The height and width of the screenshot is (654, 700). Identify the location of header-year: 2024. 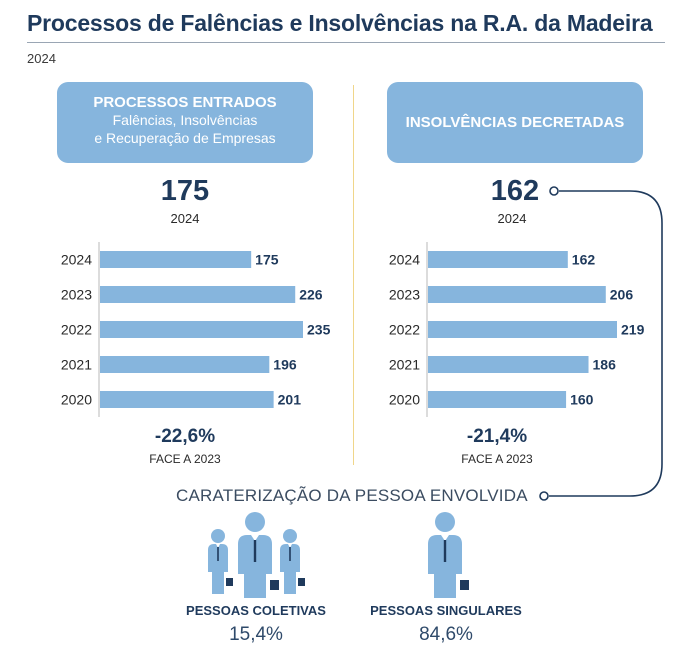
(41, 58).